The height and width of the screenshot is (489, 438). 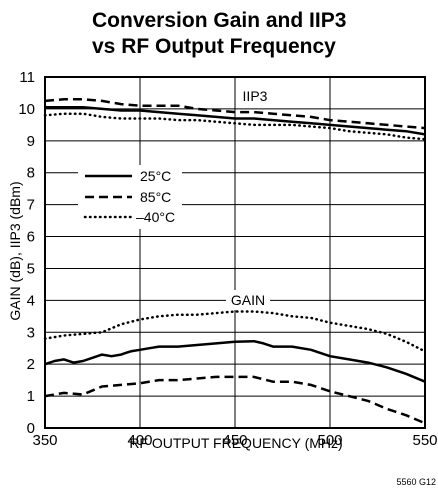 I want to click on series-iip3-25c-line, so click(x=235, y=121).